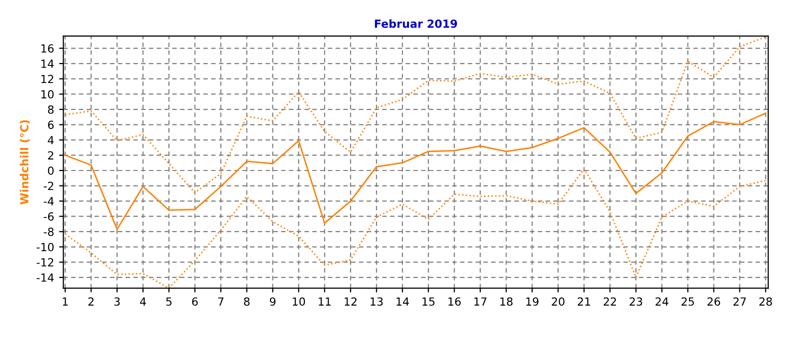 The image size is (792, 337). What do you see at coordinates (143, 302) in the screenshot?
I see `x-tick-label: 4` at bounding box center [143, 302].